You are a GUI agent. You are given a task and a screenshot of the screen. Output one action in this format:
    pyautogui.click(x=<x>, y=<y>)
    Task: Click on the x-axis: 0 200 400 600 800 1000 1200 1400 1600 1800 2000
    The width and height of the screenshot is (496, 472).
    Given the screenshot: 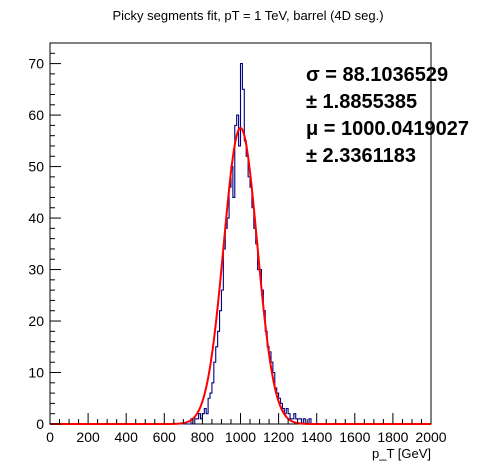 What is the action you would take?
    pyautogui.click(x=246, y=429)
    